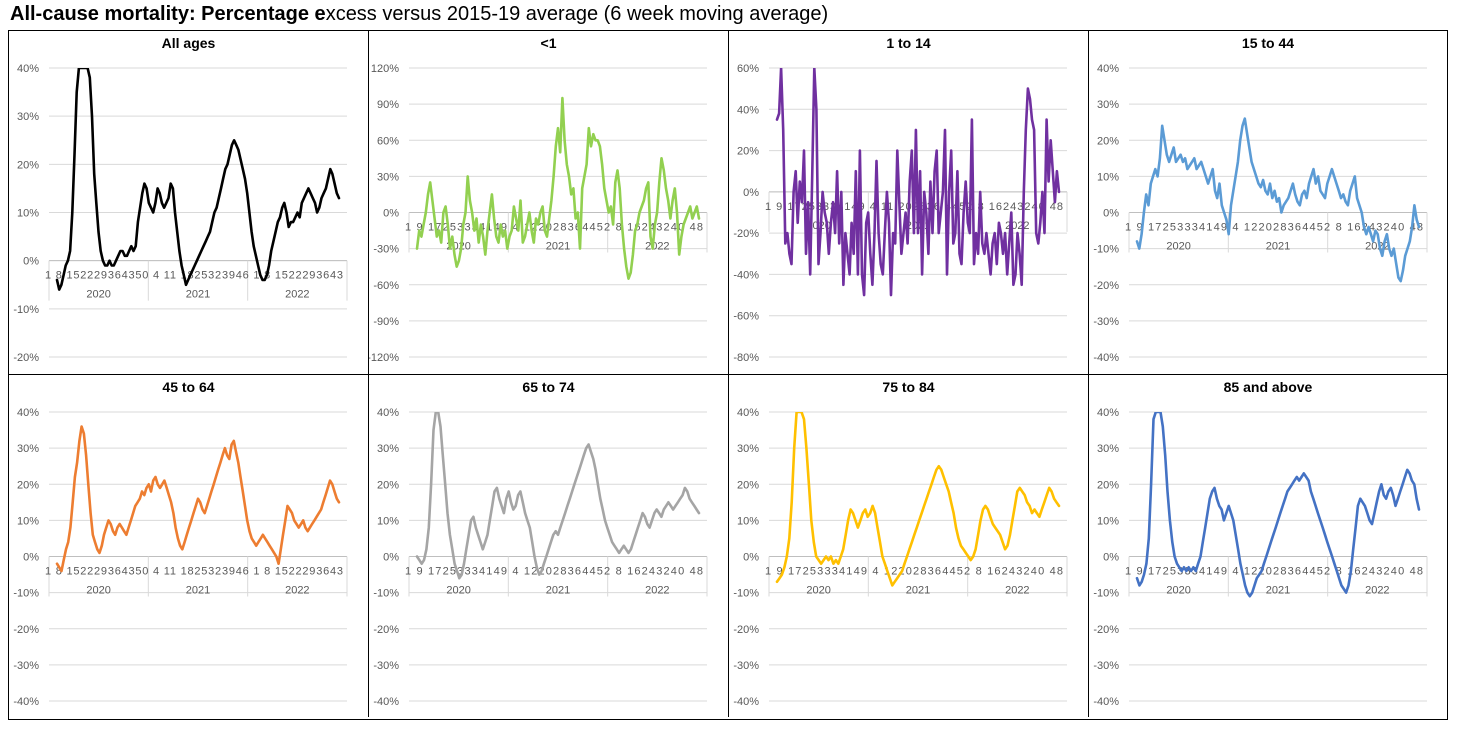 The image size is (1459, 733). What do you see at coordinates (746, 358) in the screenshot?
I see `y-tick-label: -80%` at bounding box center [746, 358].